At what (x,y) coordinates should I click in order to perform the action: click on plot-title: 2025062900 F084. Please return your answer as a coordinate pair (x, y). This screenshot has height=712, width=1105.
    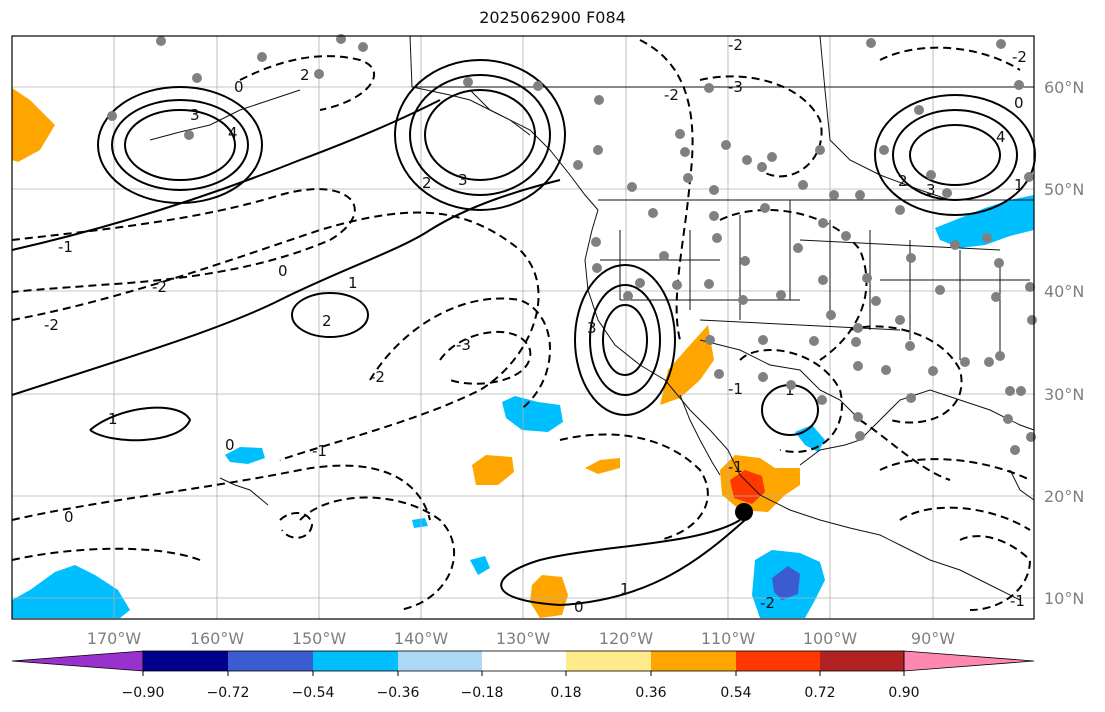
    Looking at the image, I should click on (552, 17).